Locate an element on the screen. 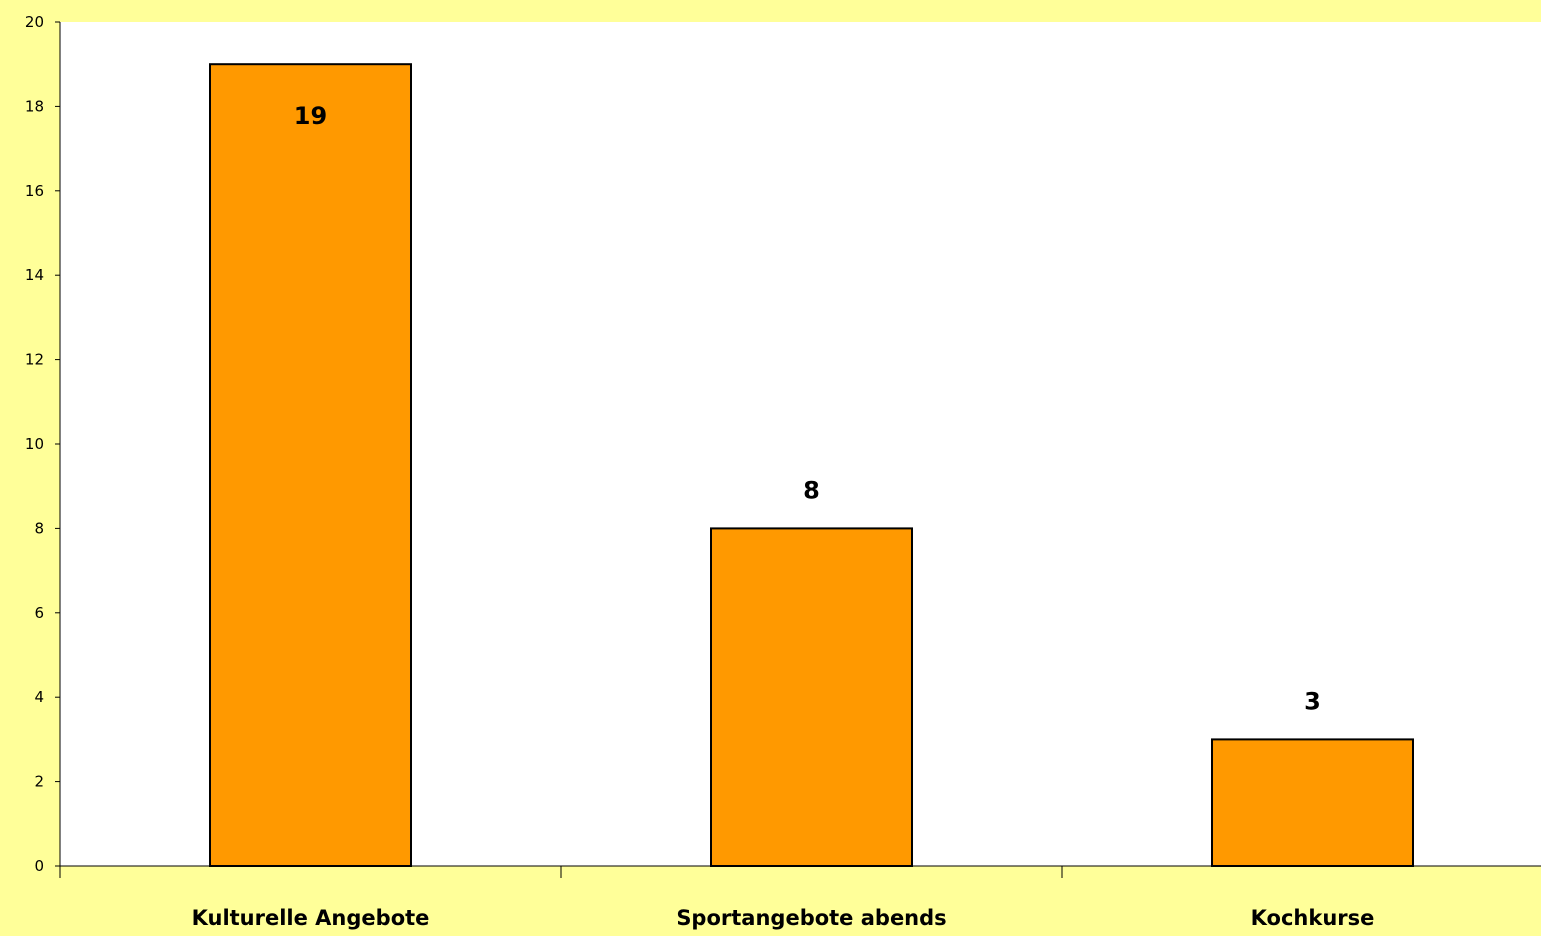  data-label: 19 is located at coordinates (310, 116).